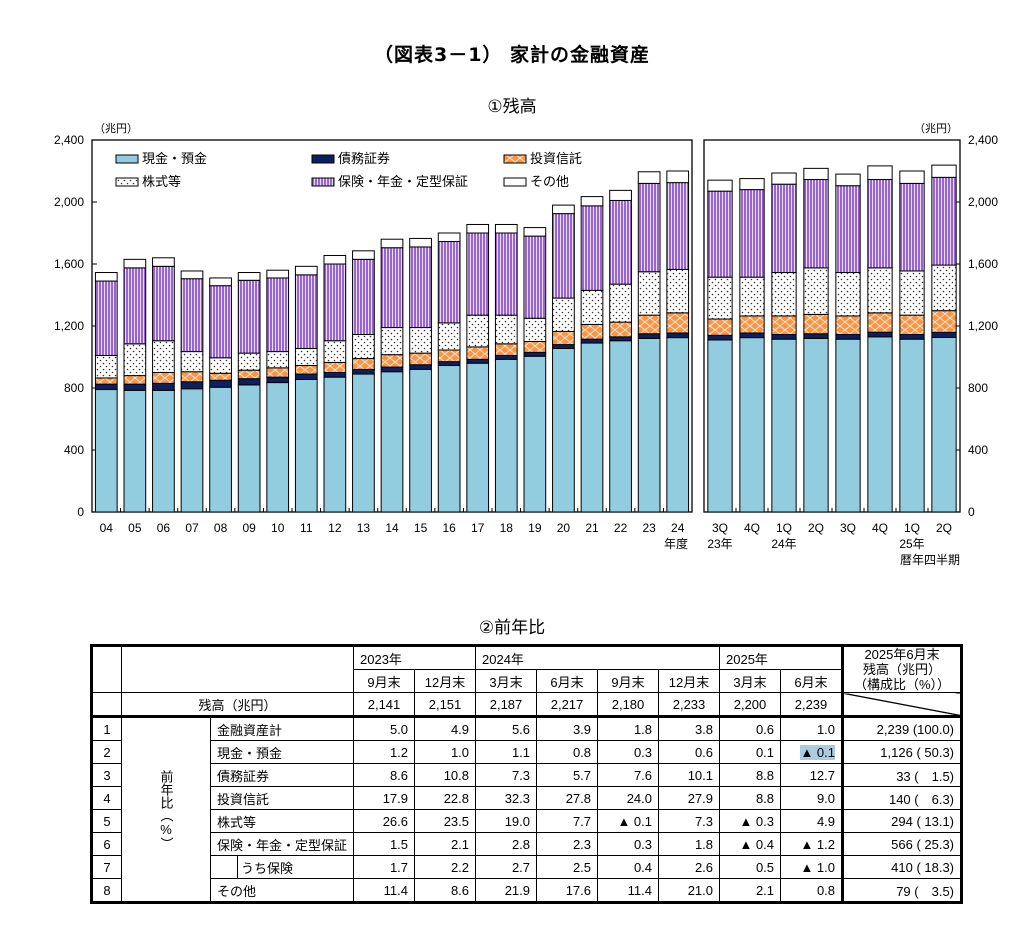 The image size is (1024, 943). What do you see at coordinates (306, 528) in the screenshot?
I see `x-tick-label: 11` at bounding box center [306, 528].